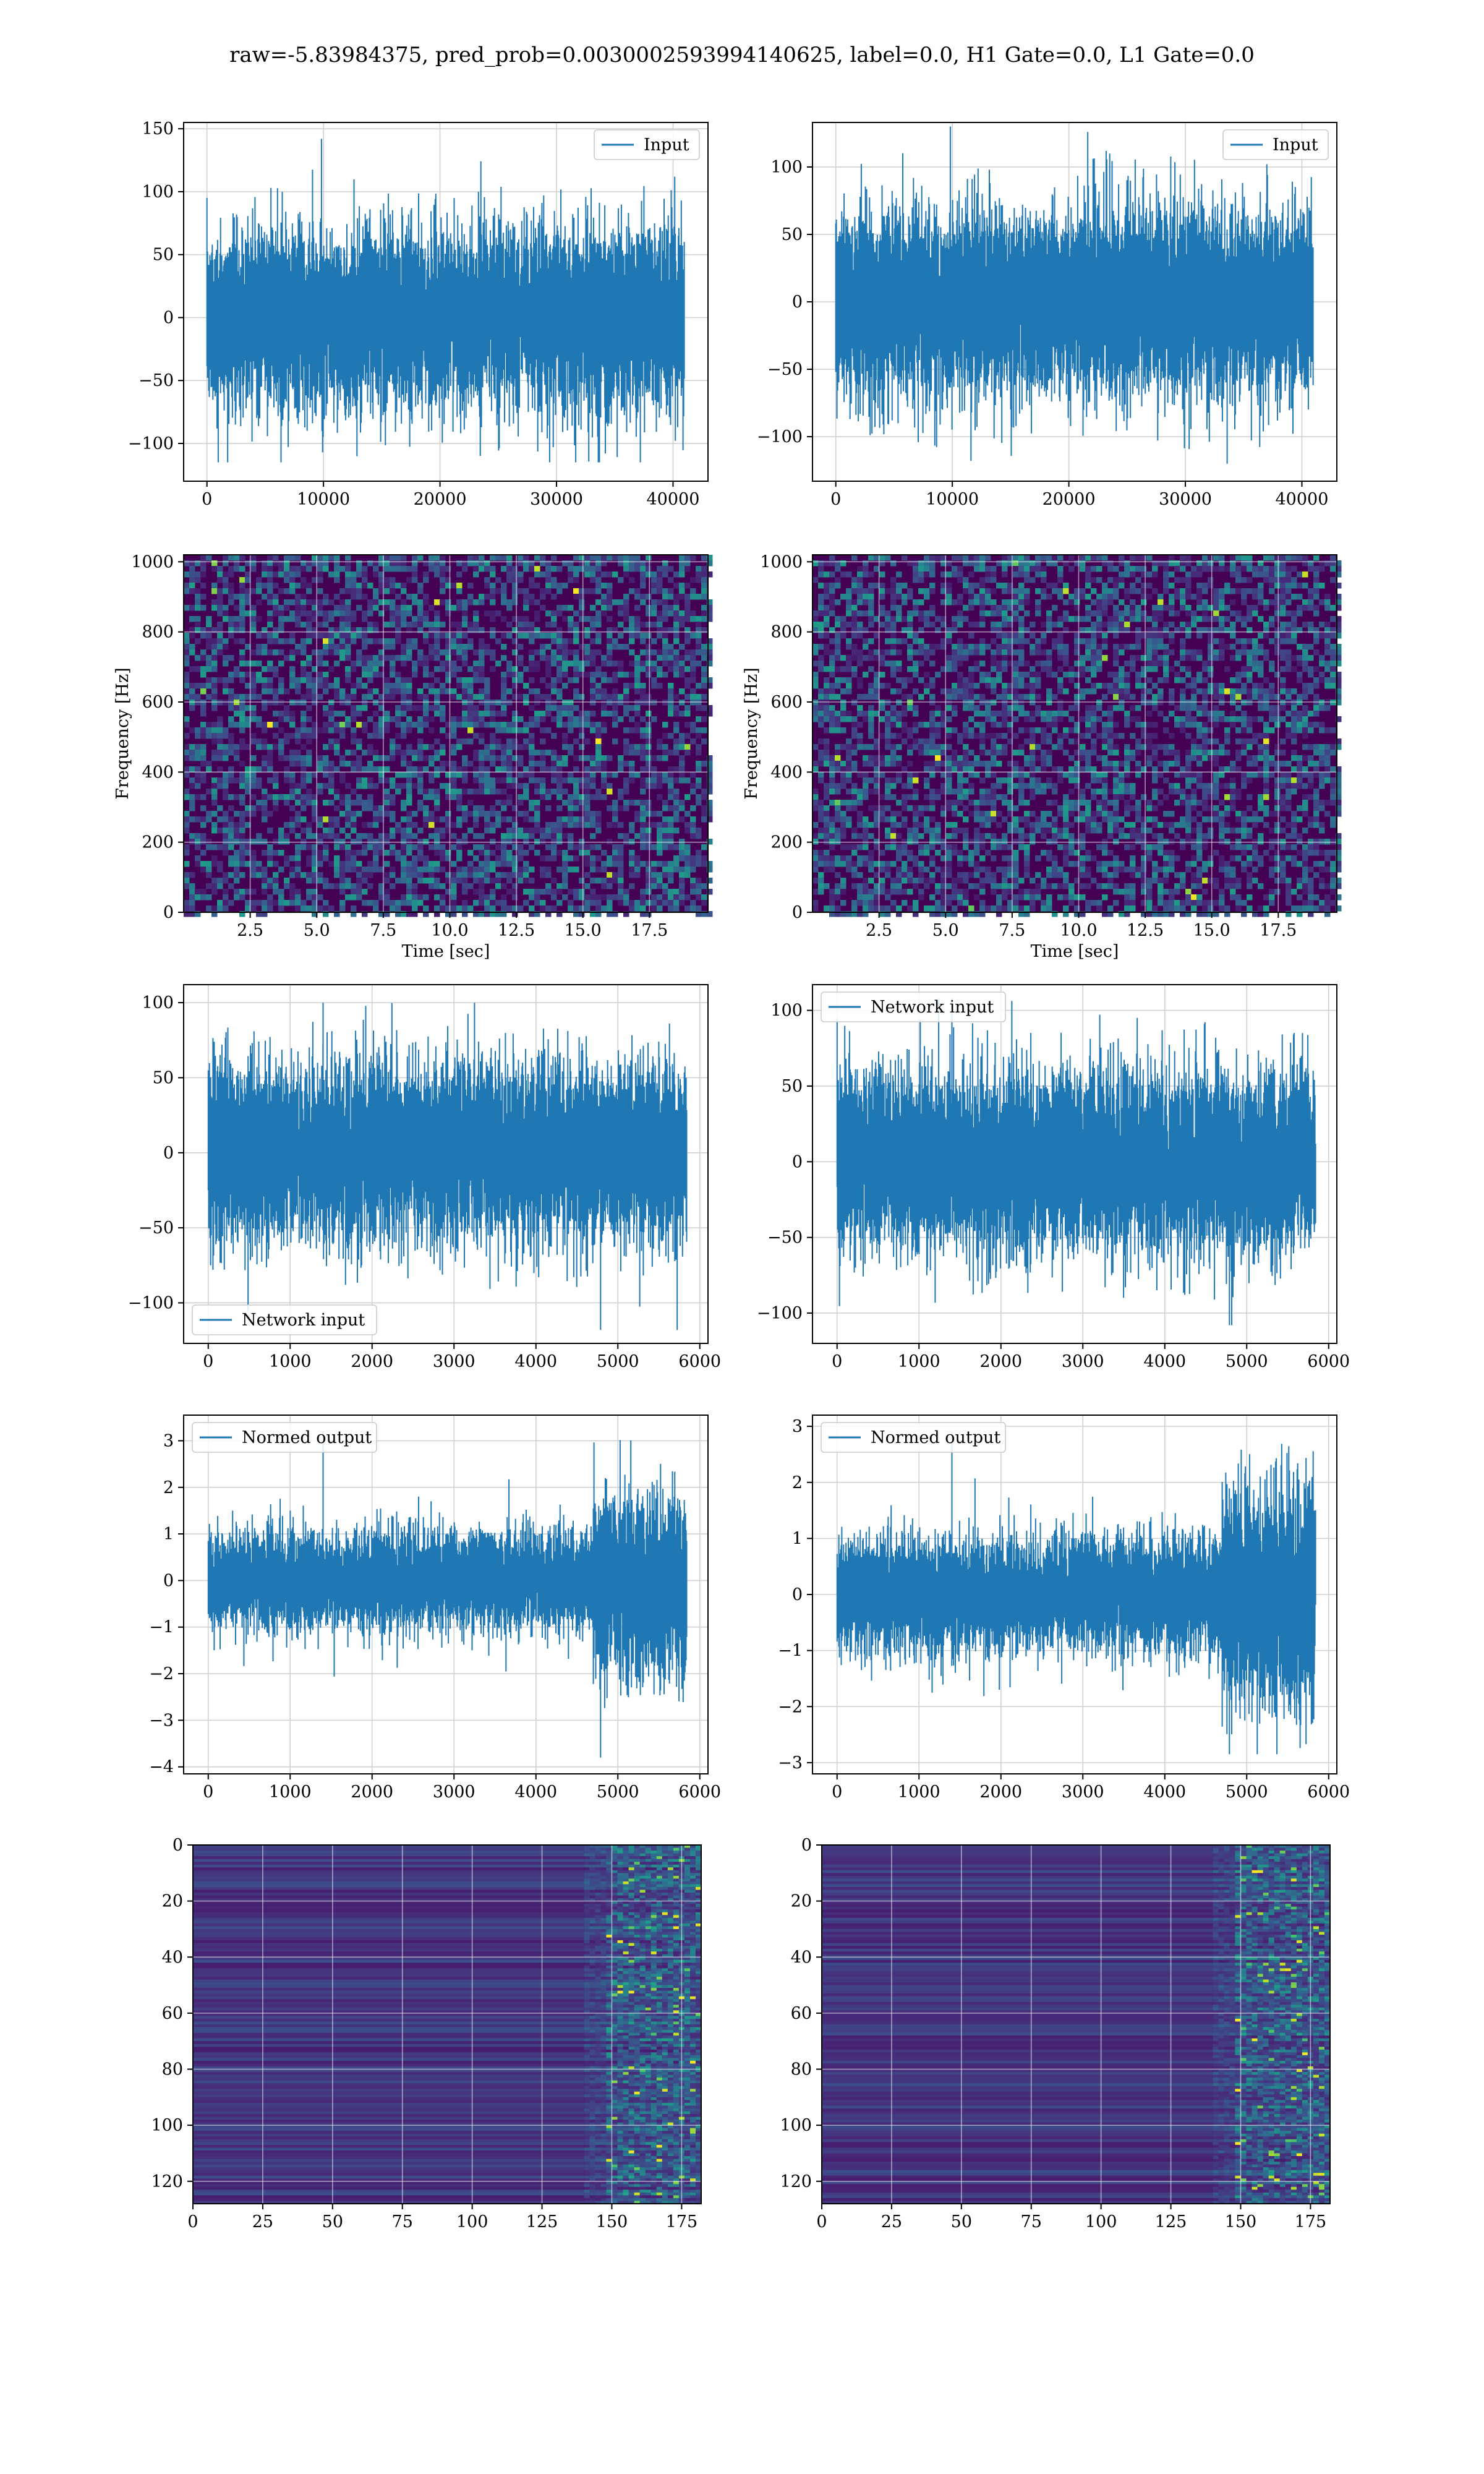  I want to click on x-tick-label: 2.5, so click(879, 930).